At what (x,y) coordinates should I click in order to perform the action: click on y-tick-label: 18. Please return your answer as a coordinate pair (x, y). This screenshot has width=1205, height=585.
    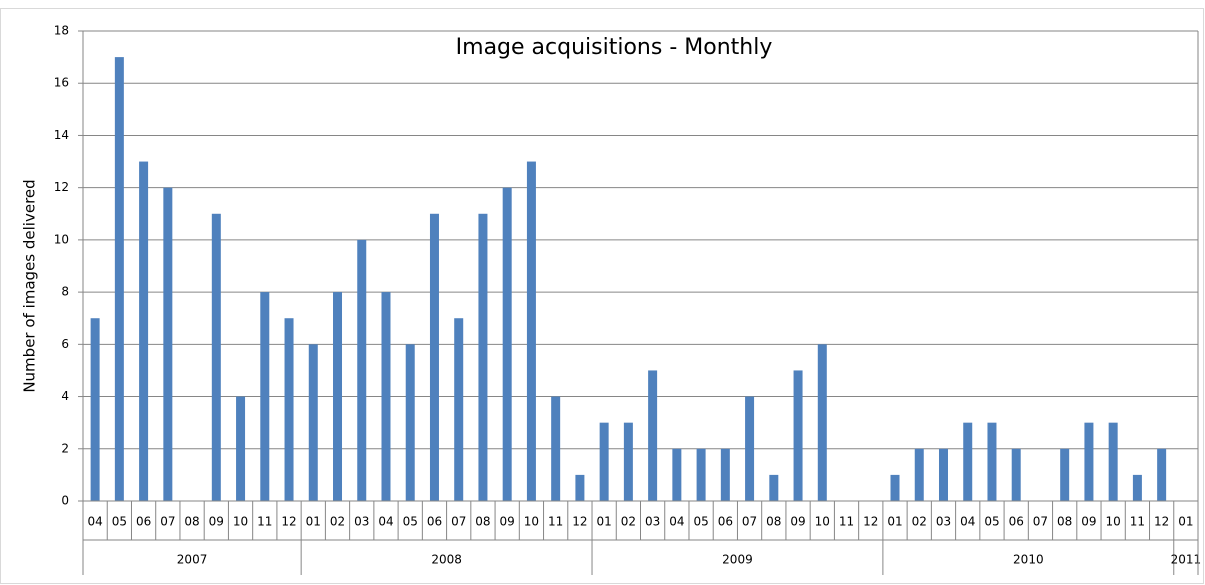
    Looking at the image, I should click on (61, 31).